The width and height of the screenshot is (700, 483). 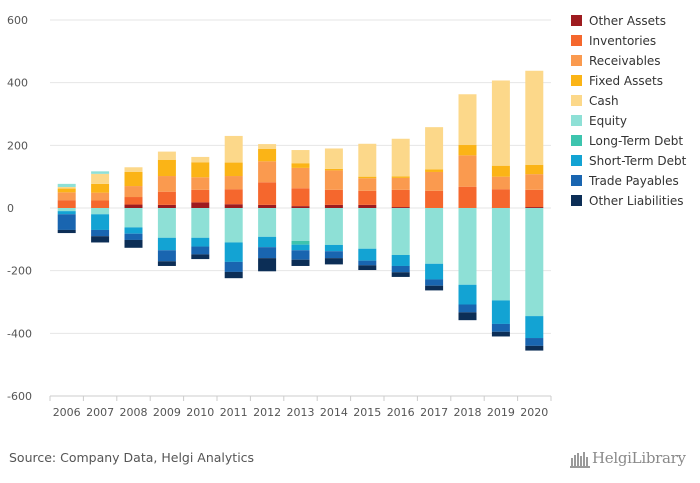 What do you see at coordinates (401, 412) in the screenshot?
I see `x-tick-label: 2016` at bounding box center [401, 412].